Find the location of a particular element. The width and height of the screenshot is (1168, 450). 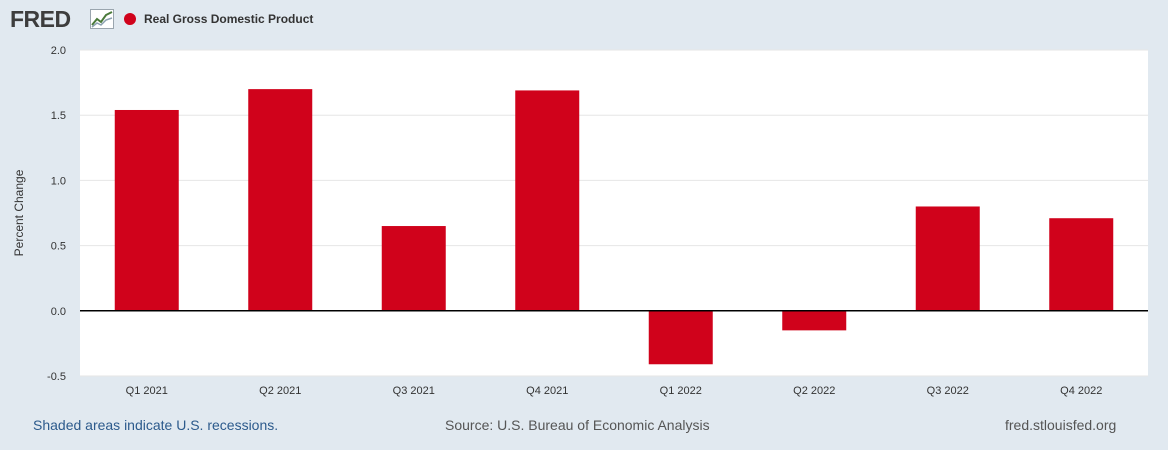

recessions-note-link: Shaded areas indicate U.S. recessions. is located at coordinates (156, 425).